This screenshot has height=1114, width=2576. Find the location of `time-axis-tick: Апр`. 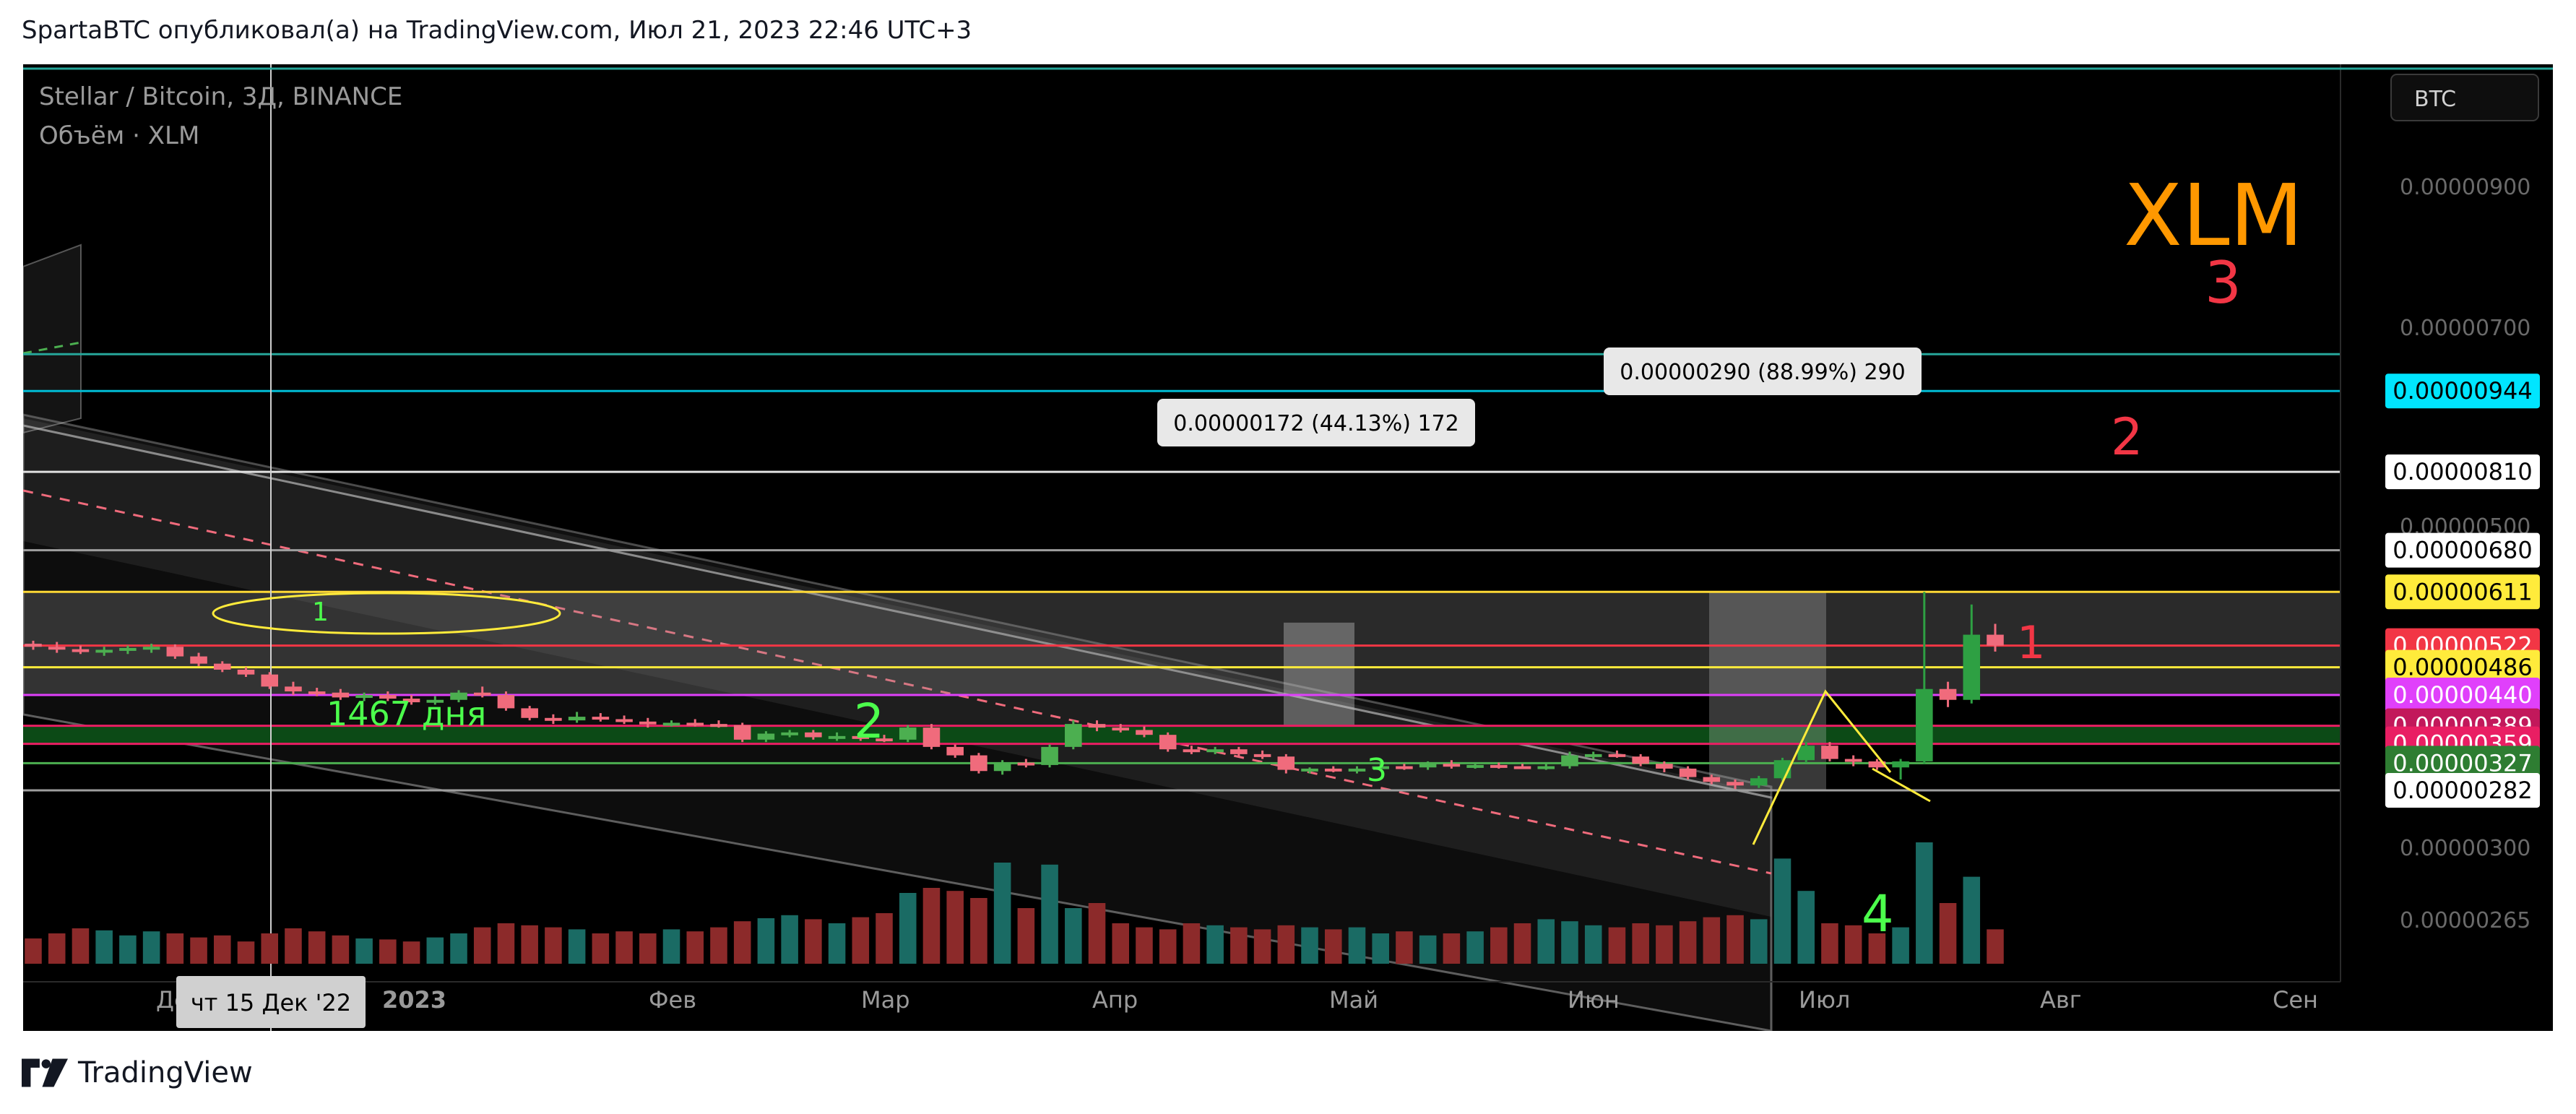

time-axis-tick: Апр is located at coordinates (1115, 1000).